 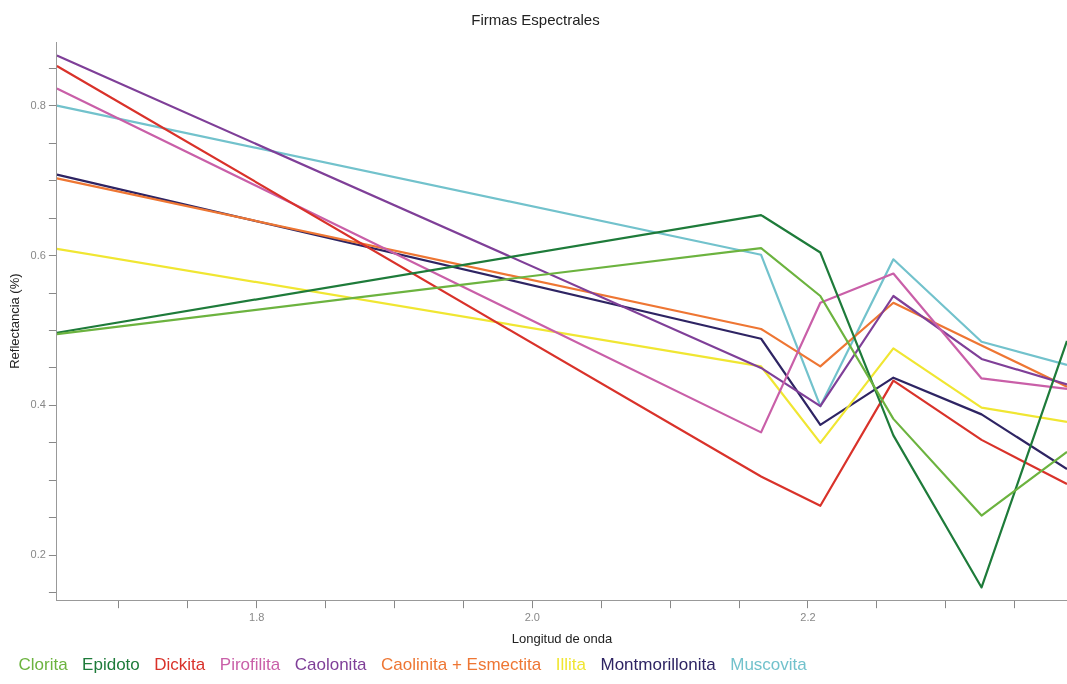 What do you see at coordinates (180, 665) in the screenshot?
I see `text: Dickita` at bounding box center [180, 665].